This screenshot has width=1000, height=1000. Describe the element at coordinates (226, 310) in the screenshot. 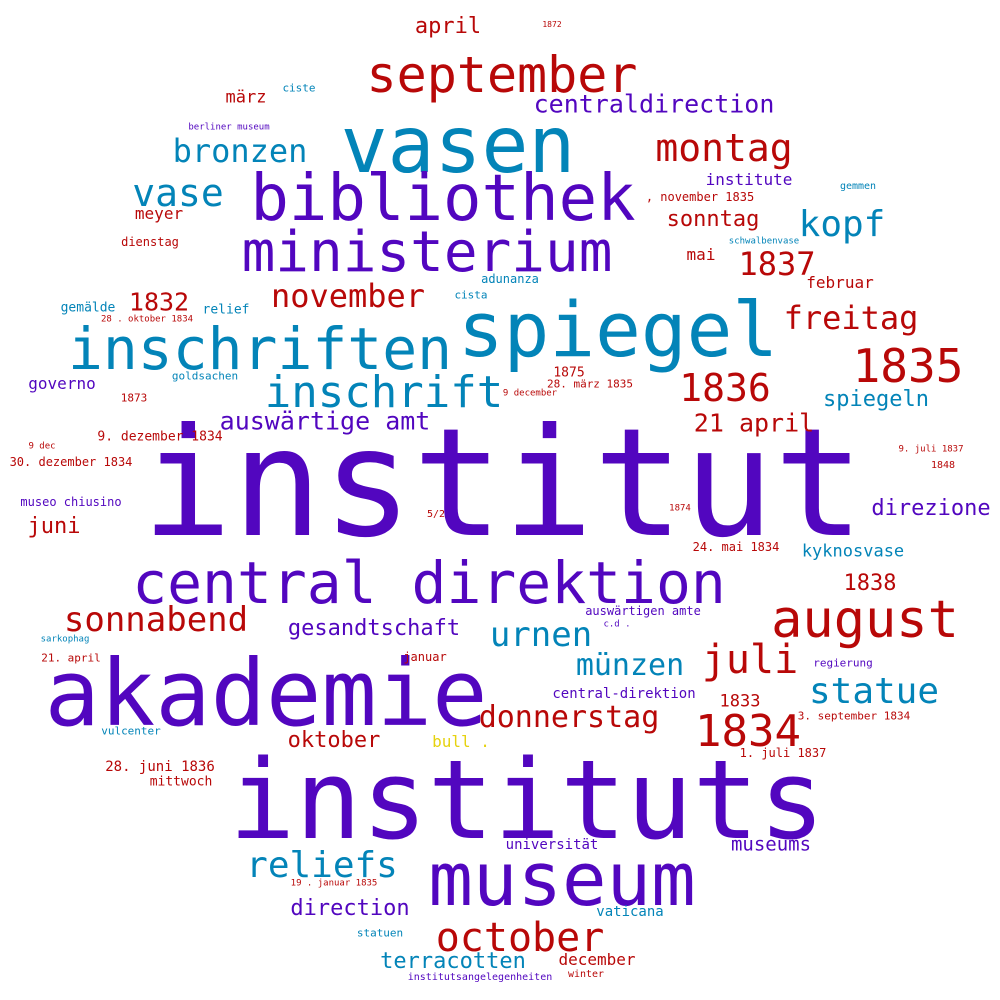

I see `word: relief` at that location.